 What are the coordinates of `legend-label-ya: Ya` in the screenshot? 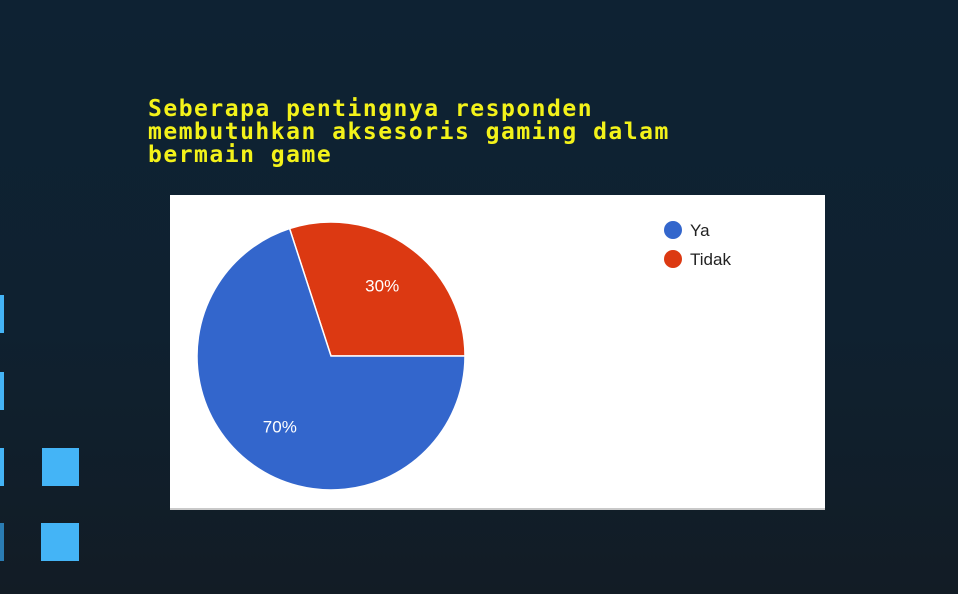 It's located at (700, 230).